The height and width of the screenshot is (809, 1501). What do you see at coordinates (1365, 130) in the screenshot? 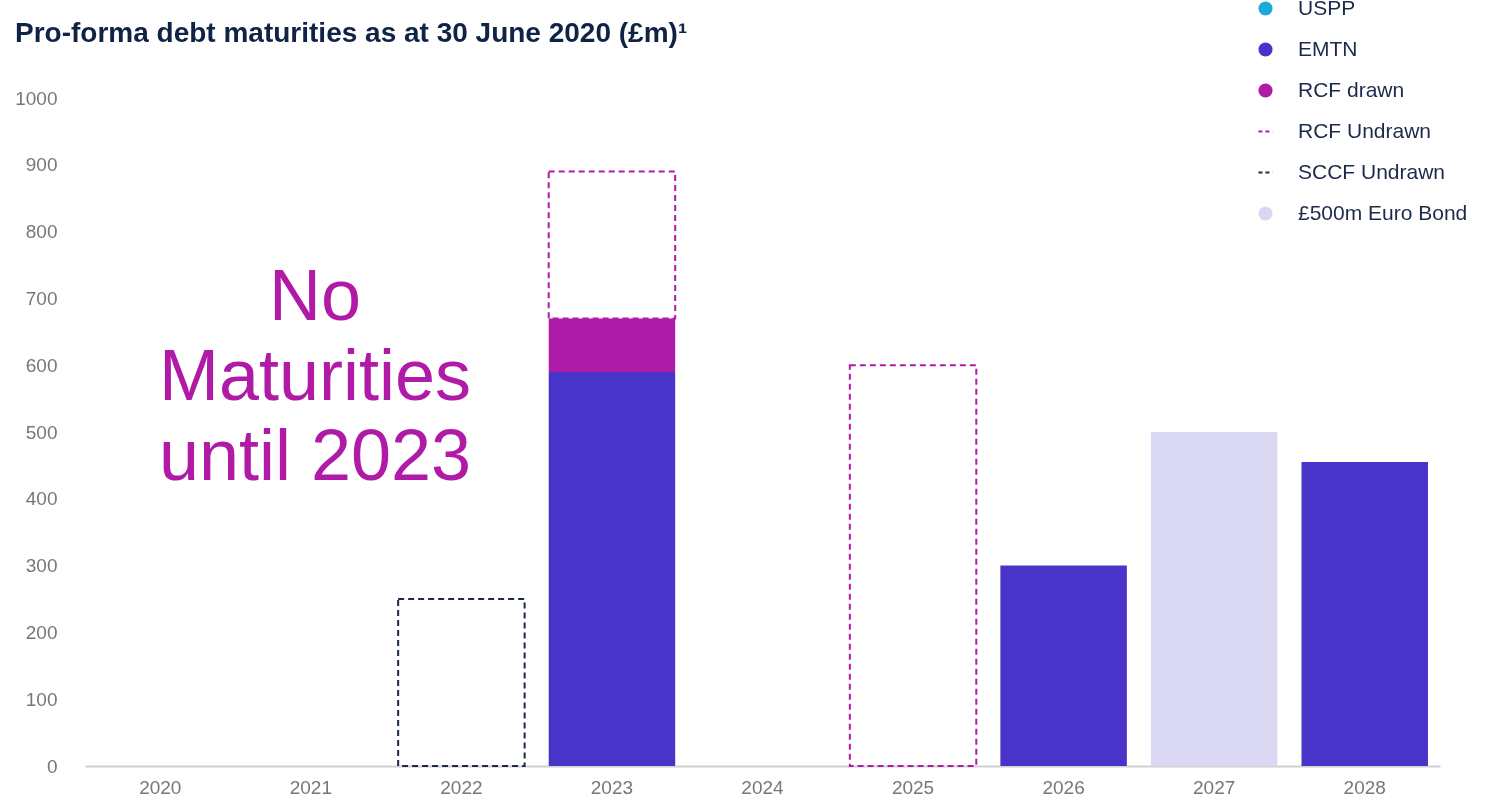
I see `legend-label: RCF Undrawn` at bounding box center [1365, 130].